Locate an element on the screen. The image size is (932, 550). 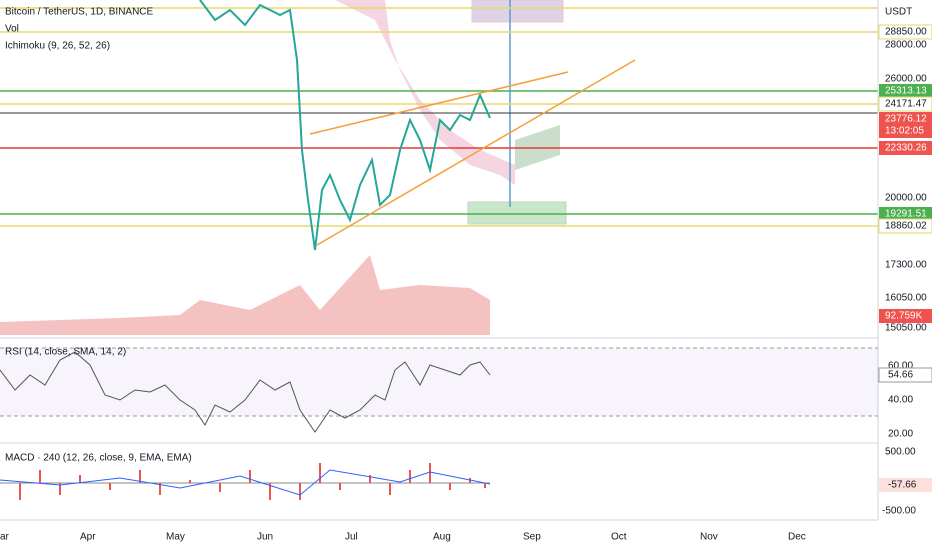
countdown: 13:02:05 is located at coordinates (904, 131).